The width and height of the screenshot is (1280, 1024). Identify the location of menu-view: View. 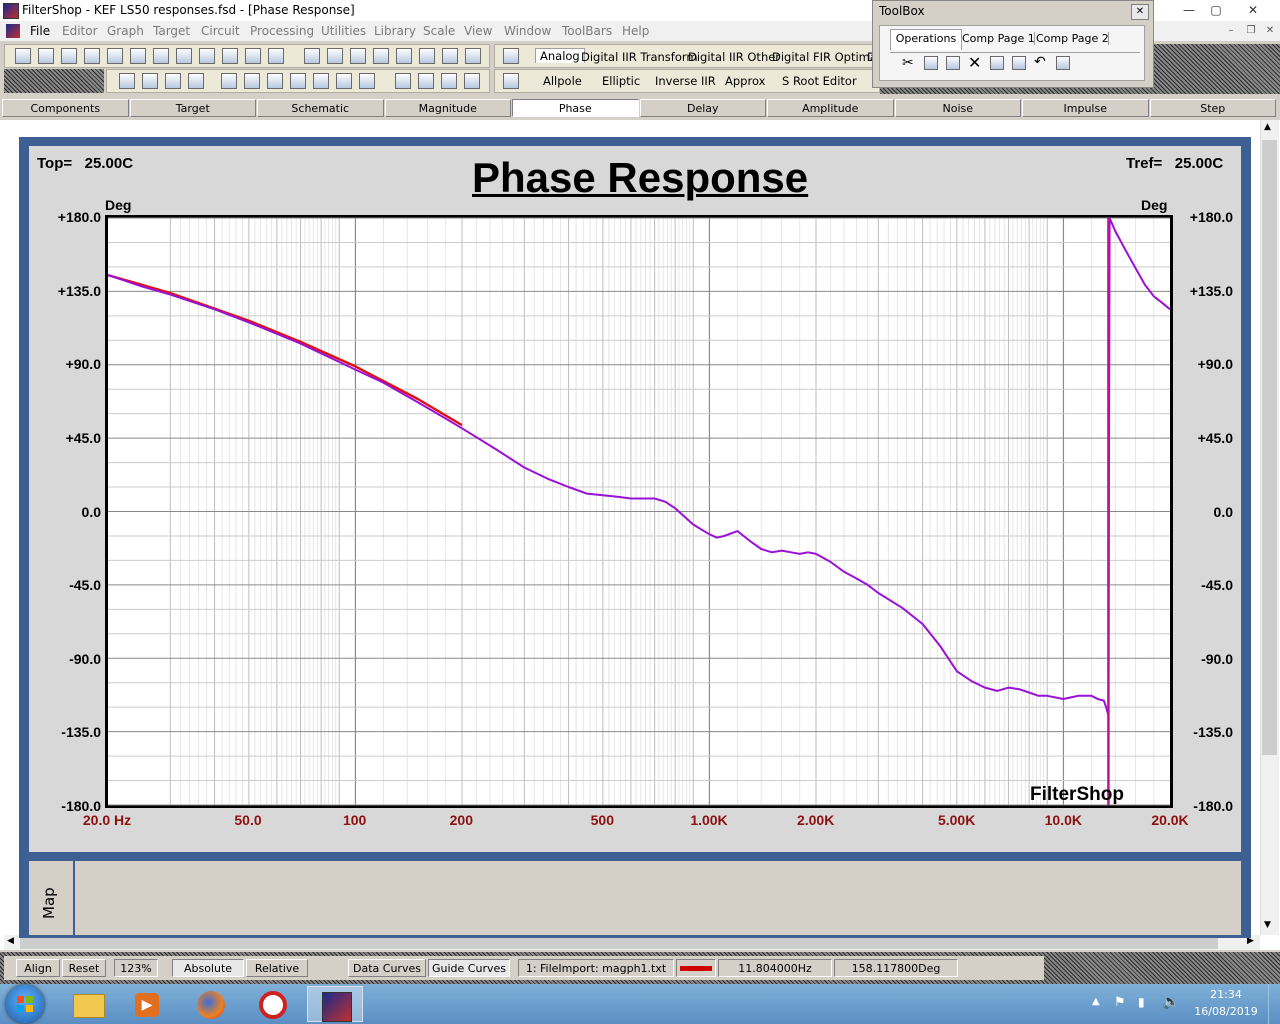
(478, 31).